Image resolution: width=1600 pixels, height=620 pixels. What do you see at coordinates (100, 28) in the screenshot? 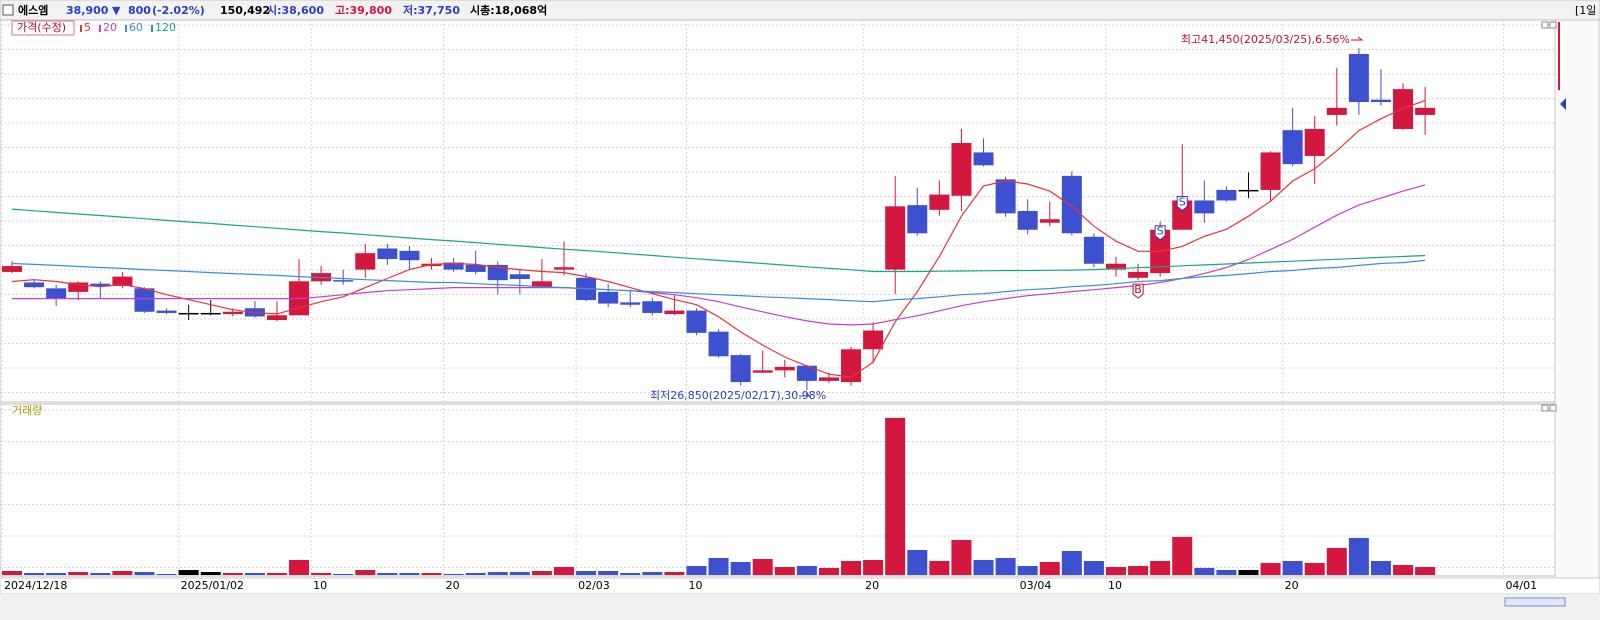
I see `legend-swatch` at bounding box center [100, 28].